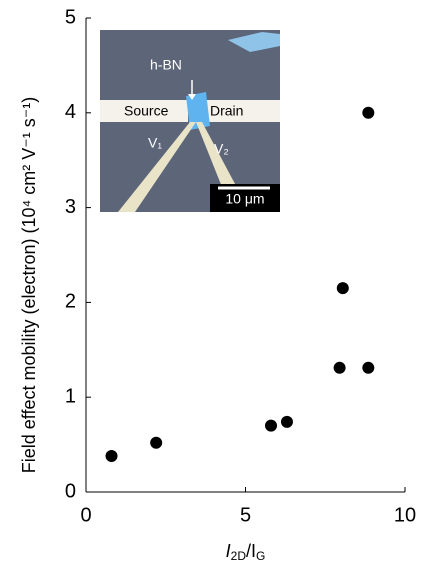 This screenshot has height=573, width=422. I want to click on inset-label: V₂, so click(221, 149).